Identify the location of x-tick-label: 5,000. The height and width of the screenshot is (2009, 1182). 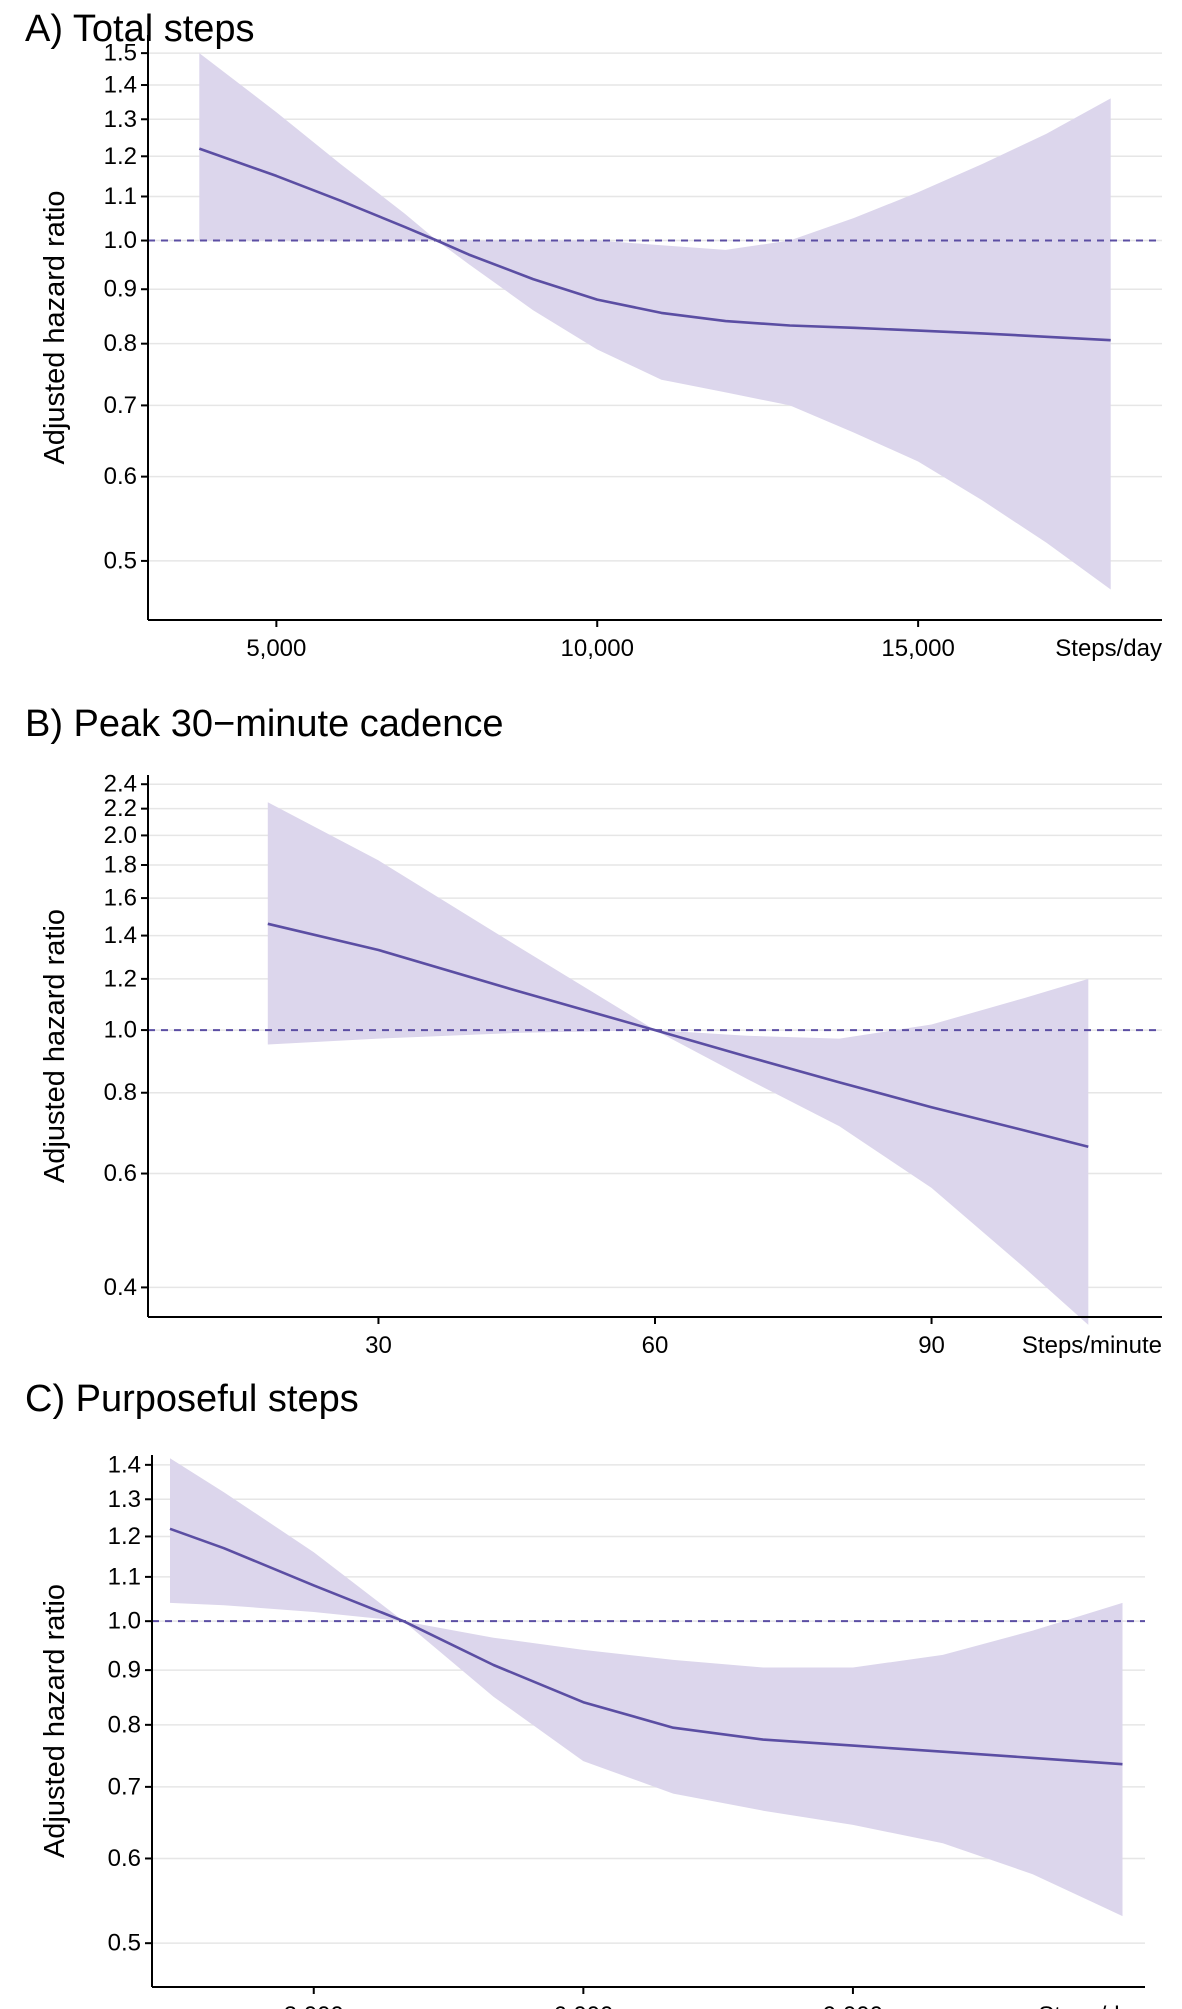
(276, 648).